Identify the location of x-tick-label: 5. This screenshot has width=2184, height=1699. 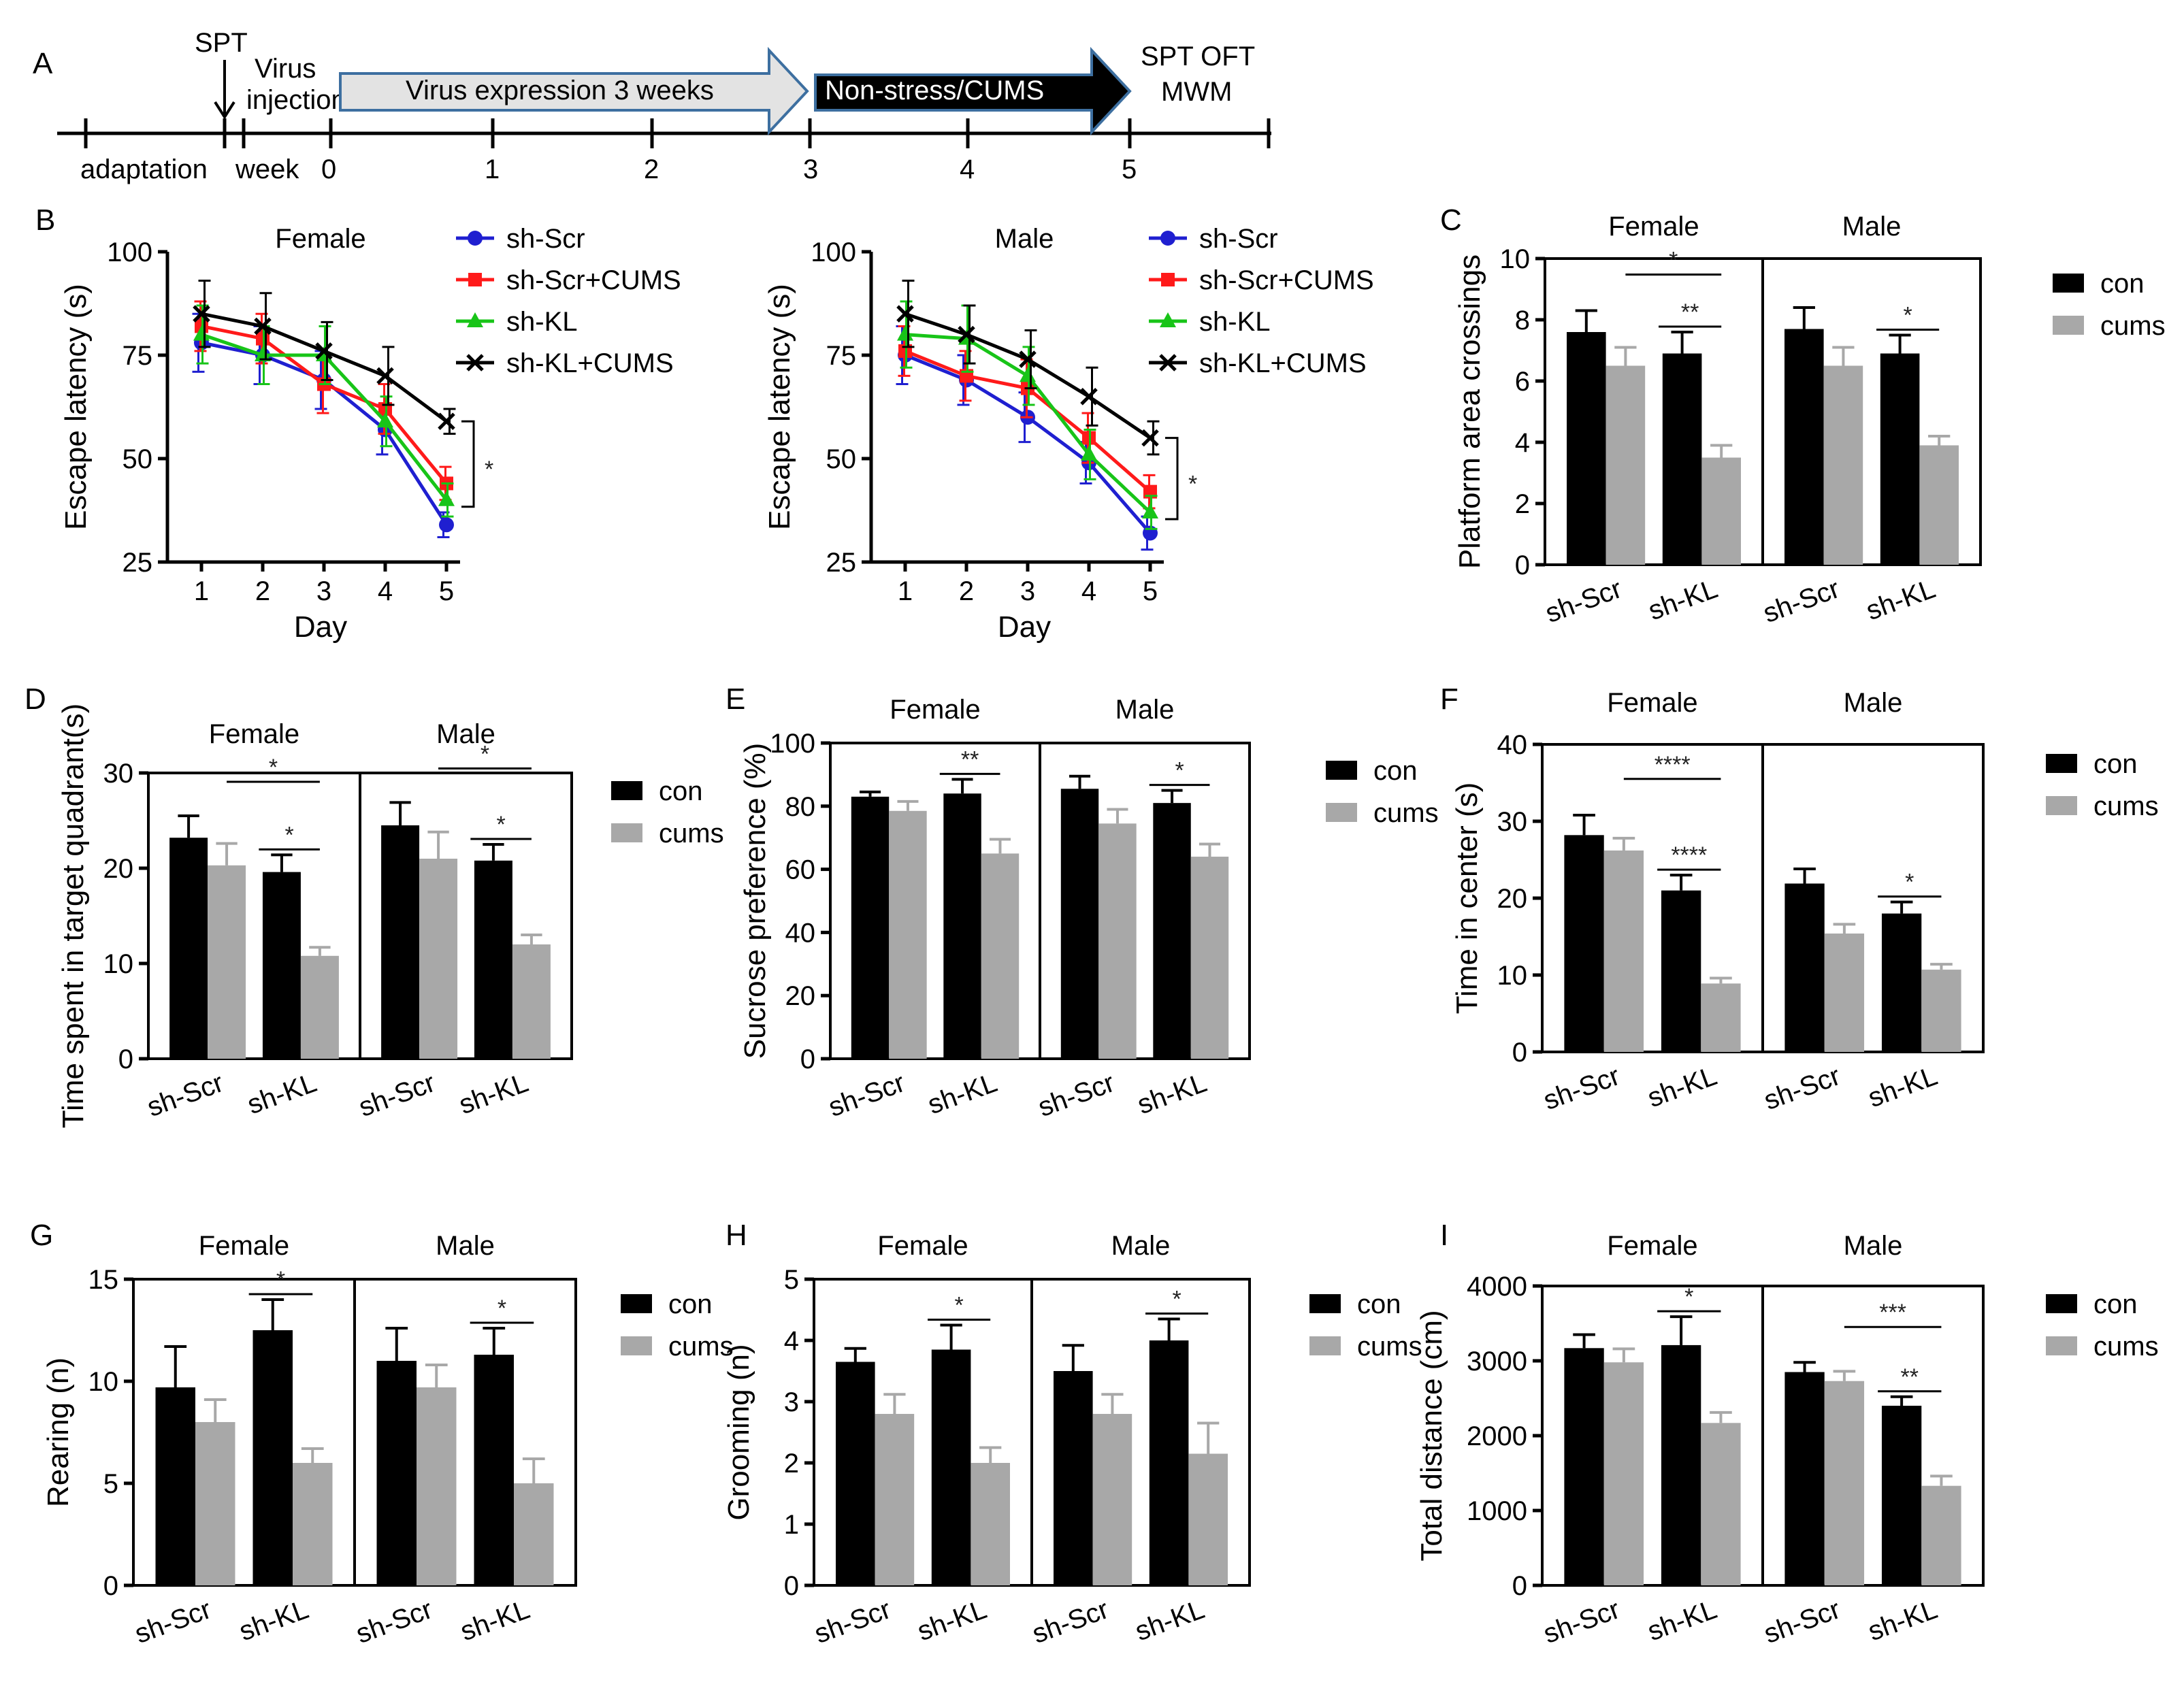
(1150, 591).